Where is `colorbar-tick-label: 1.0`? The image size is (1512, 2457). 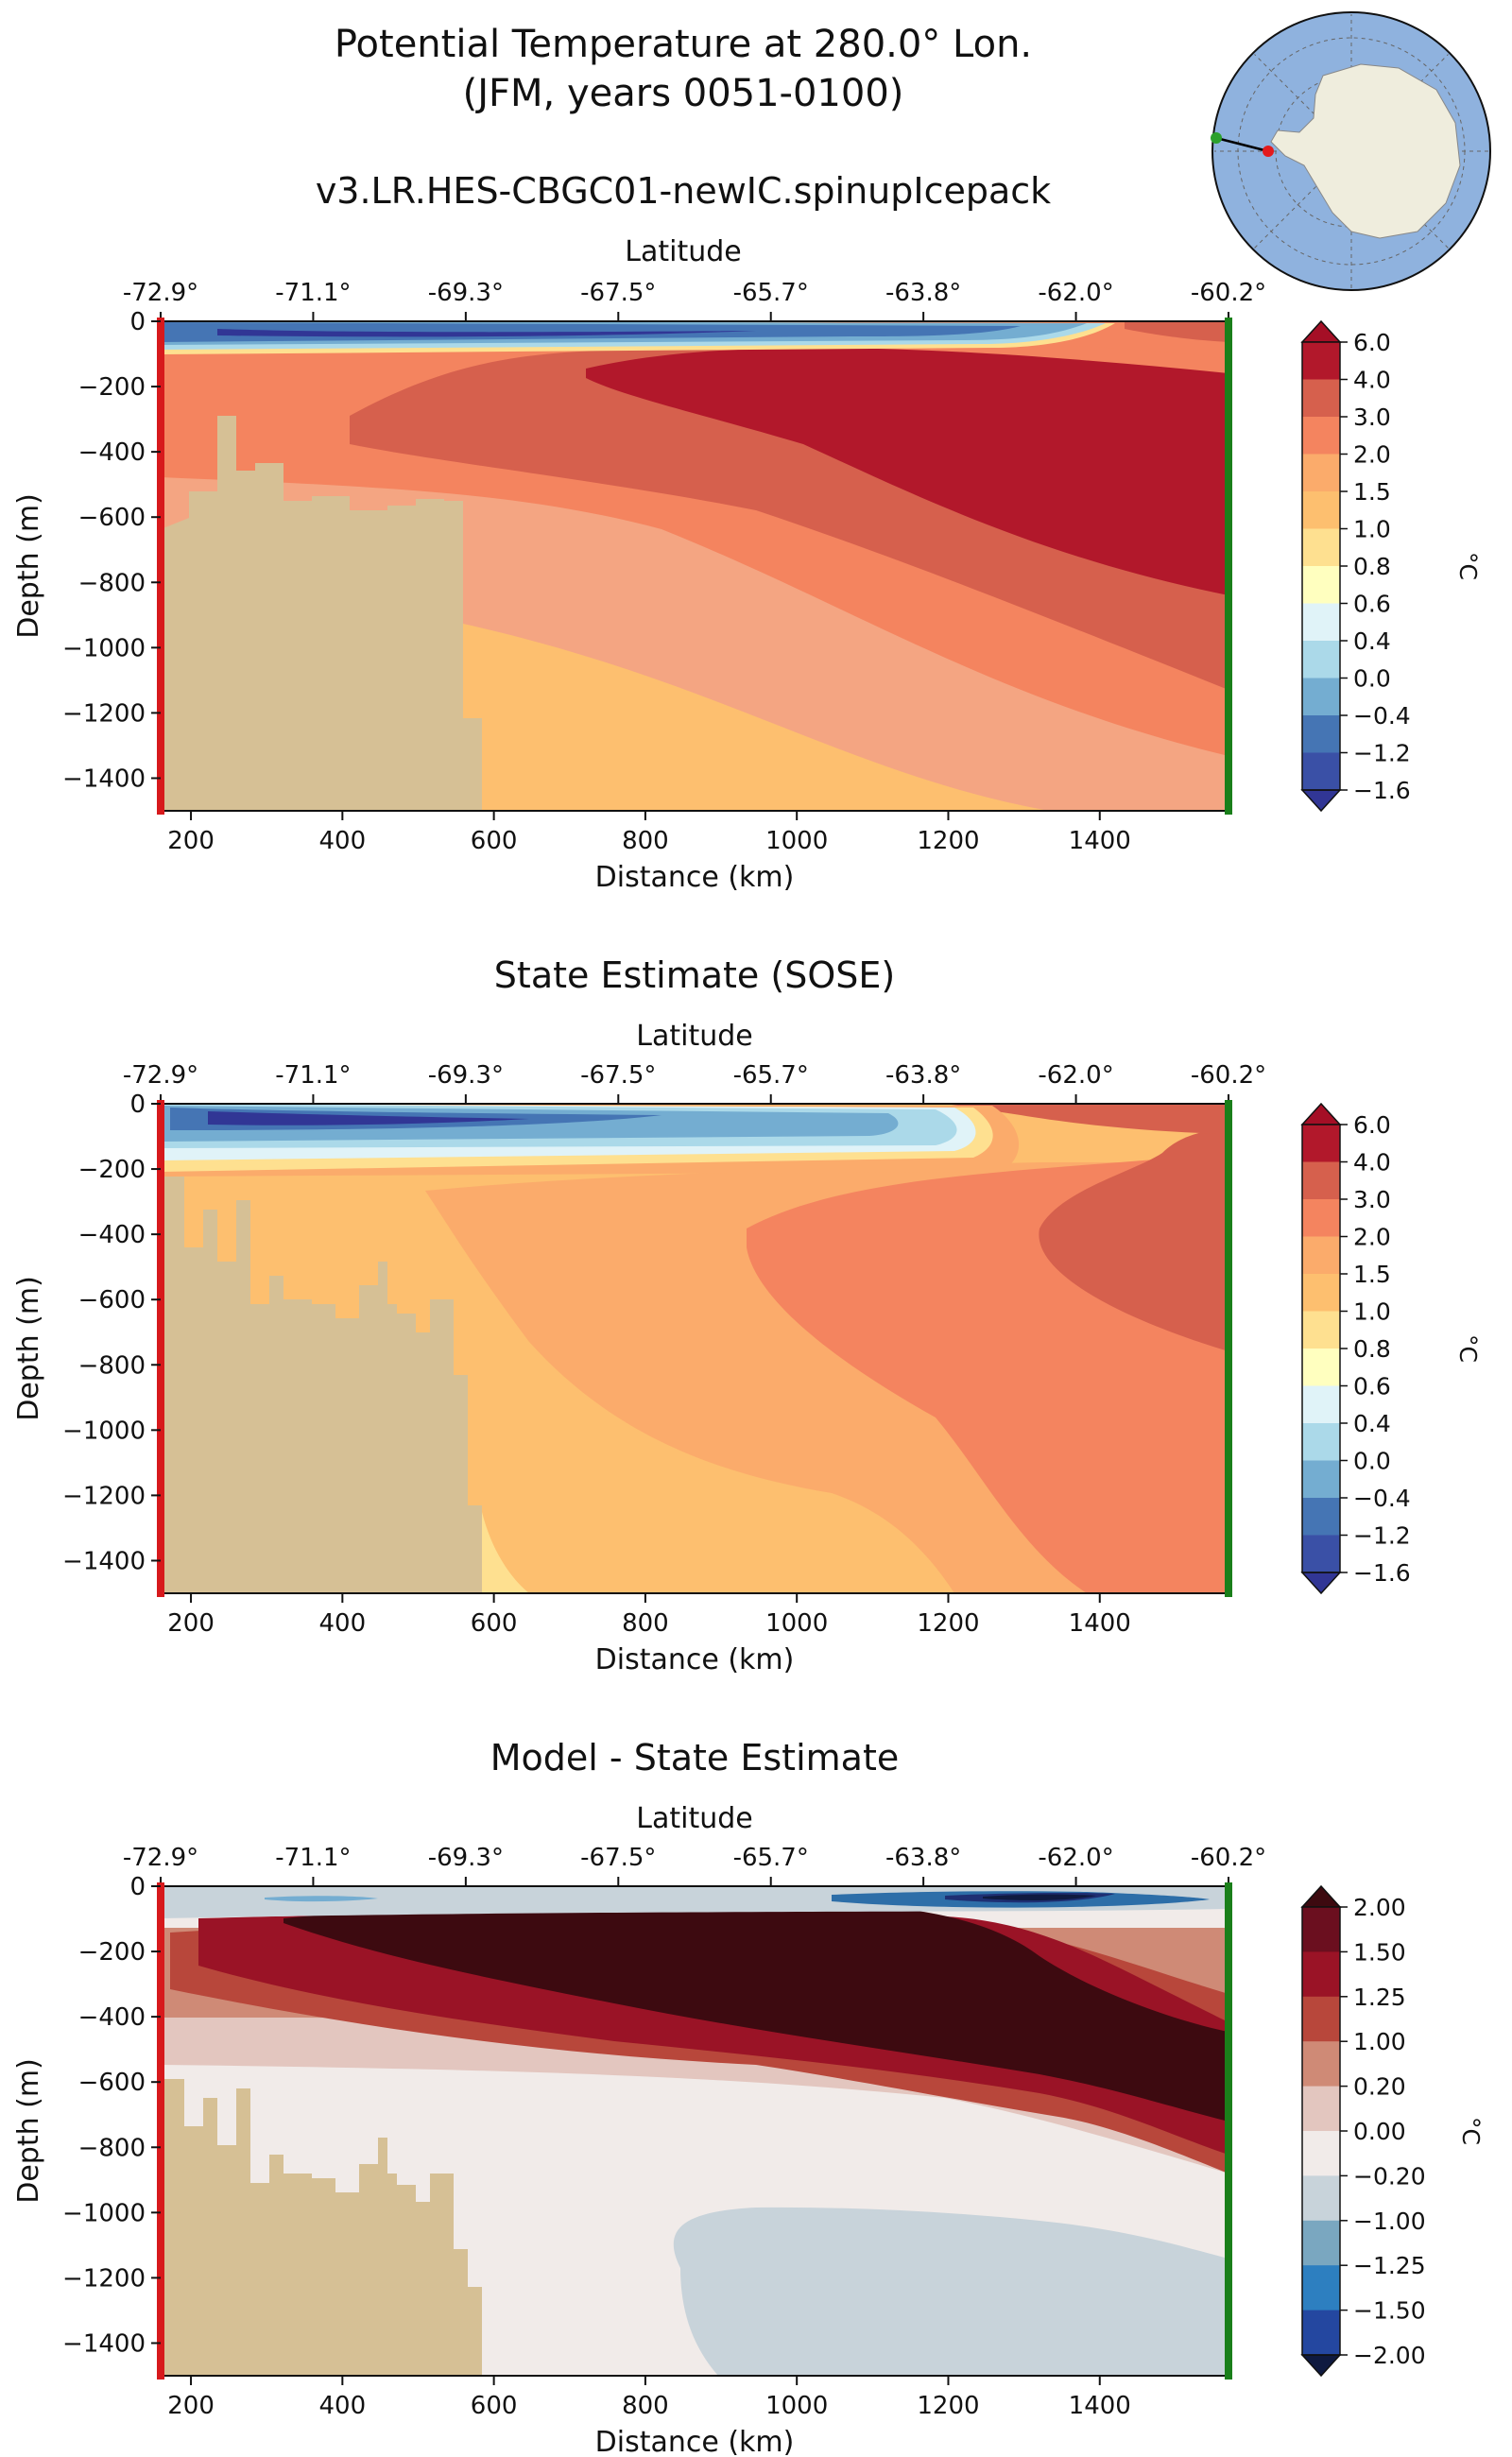 colorbar-tick-label: 1.0 is located at coordinates (1372, 1312).